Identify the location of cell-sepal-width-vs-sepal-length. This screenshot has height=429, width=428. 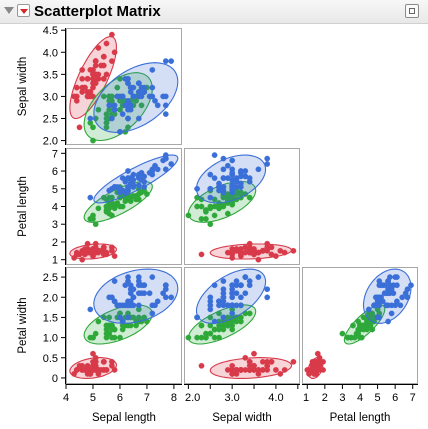
(124, 86).